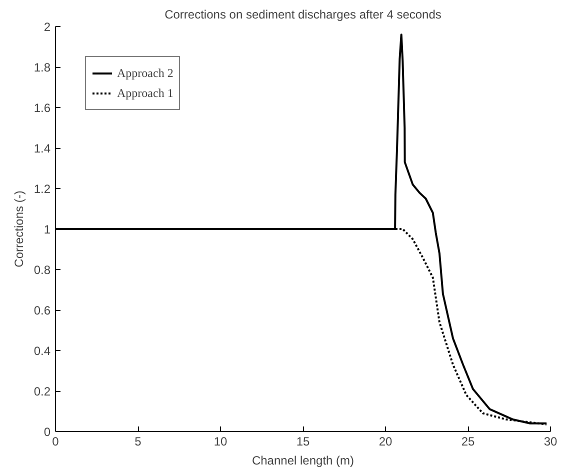 The image size is (565, 470). Describe the element at coordinates (303, 441) in the screenshot. I see `x-tick-label: 15` at that location.